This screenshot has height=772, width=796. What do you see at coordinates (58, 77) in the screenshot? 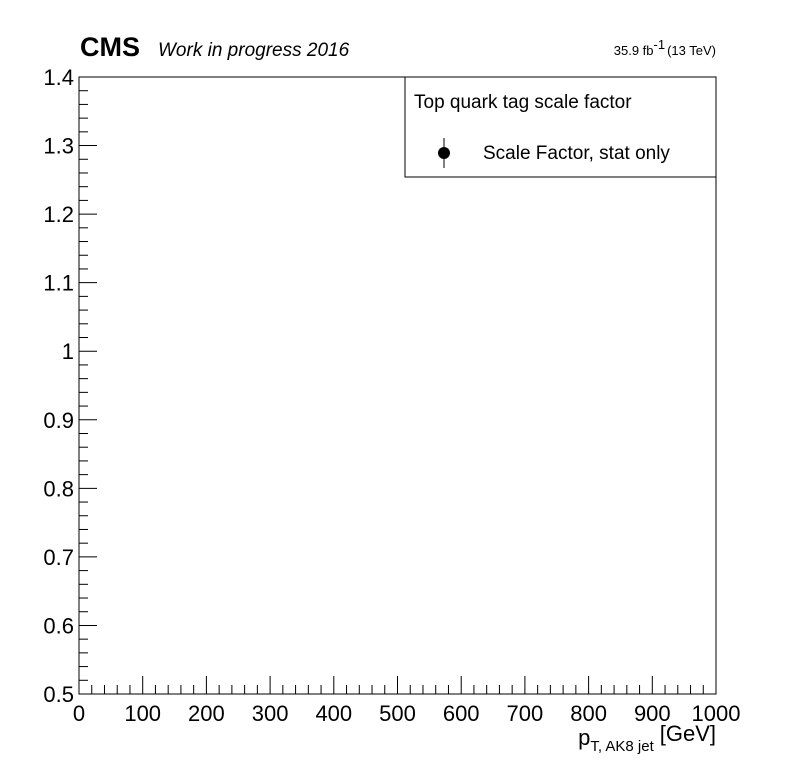
I see `y-tick-label: 1.4` at bounding box center [58, 77].